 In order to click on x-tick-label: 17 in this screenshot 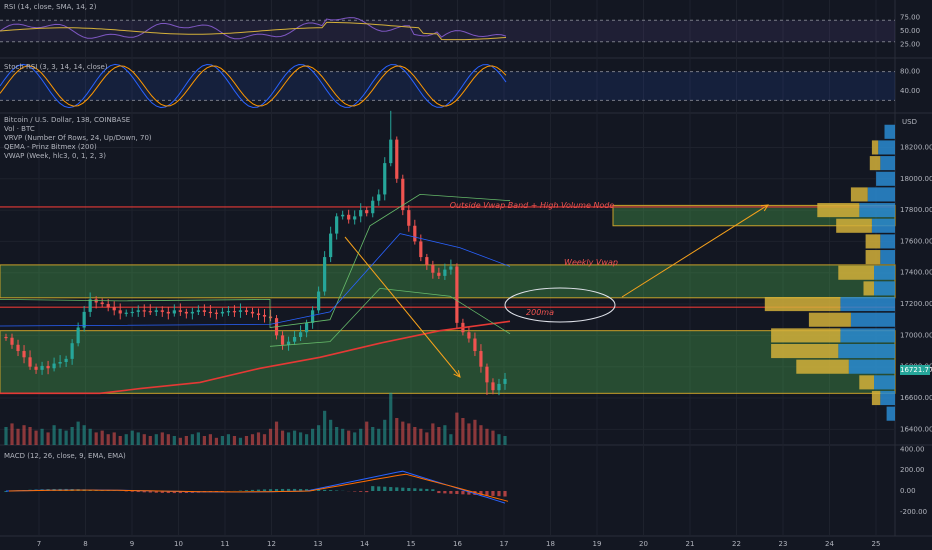, I will do `click(504, 544)`.